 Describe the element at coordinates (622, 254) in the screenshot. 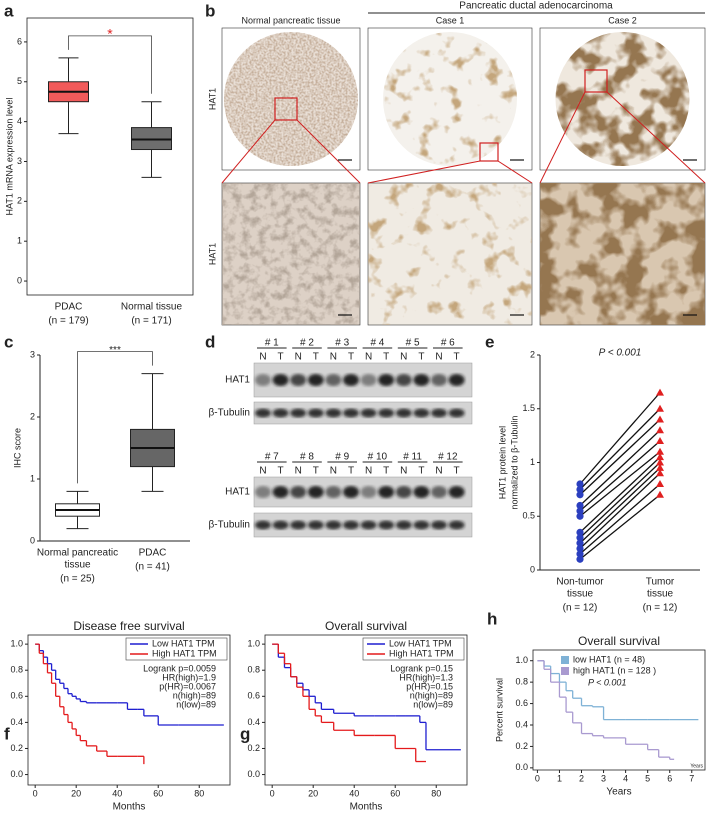

I see `zoom-texture` at that location.